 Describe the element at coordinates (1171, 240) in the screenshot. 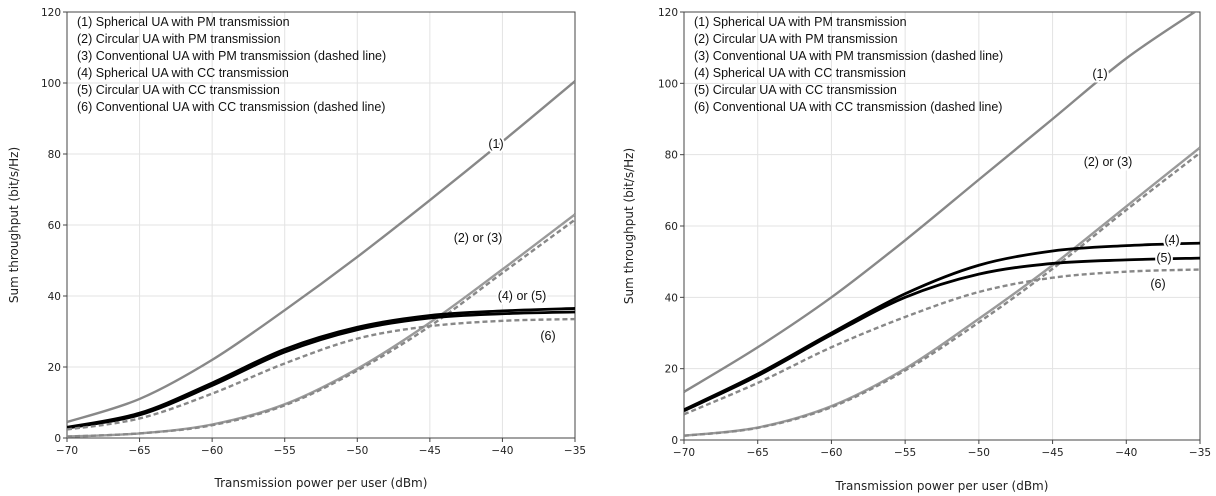

I see `curve-annotation: (4)` at that location.